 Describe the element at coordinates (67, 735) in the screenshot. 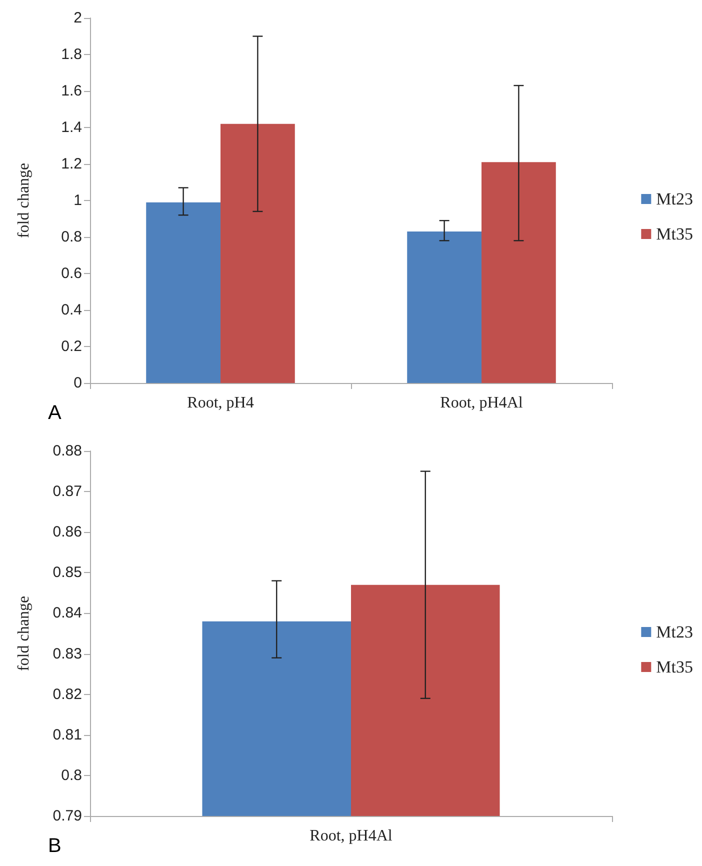

I see `y-tick-label: 0.81` at that location.